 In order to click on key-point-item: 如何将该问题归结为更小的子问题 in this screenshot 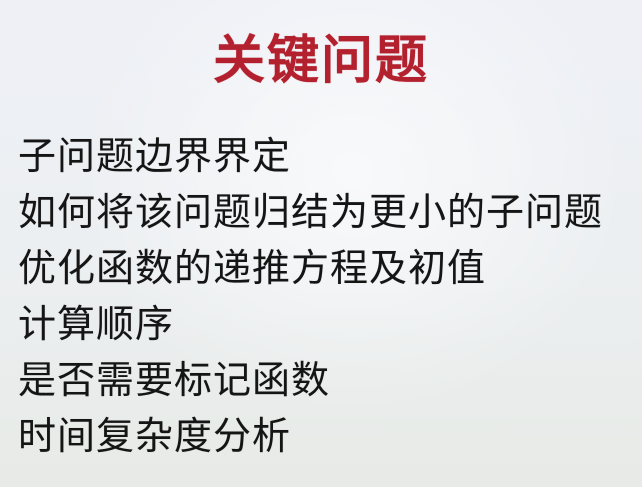, I will do `click(311, 212)`.